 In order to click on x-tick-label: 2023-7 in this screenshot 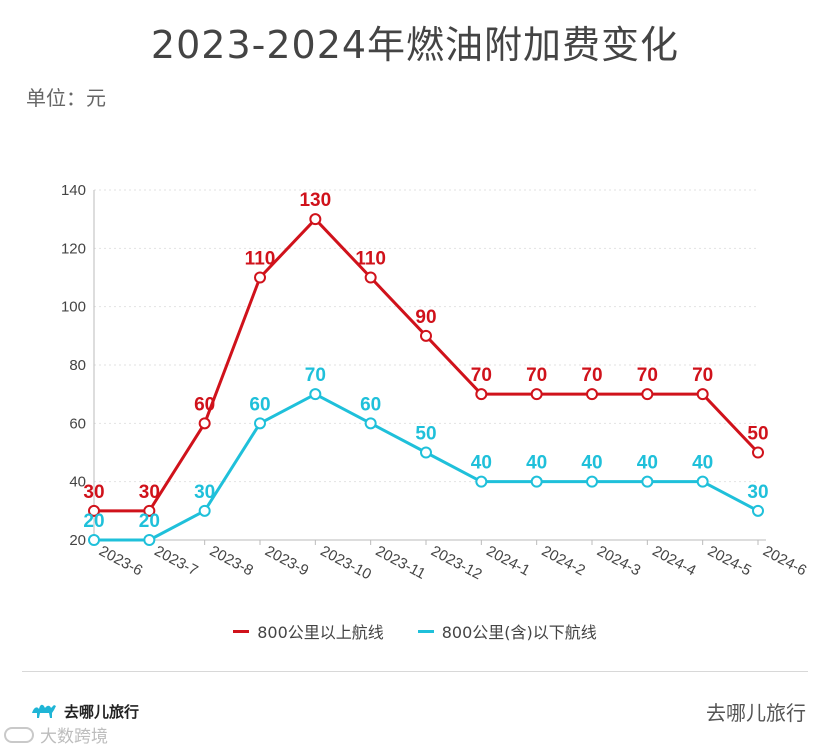, I will do `click(175, 561)`.